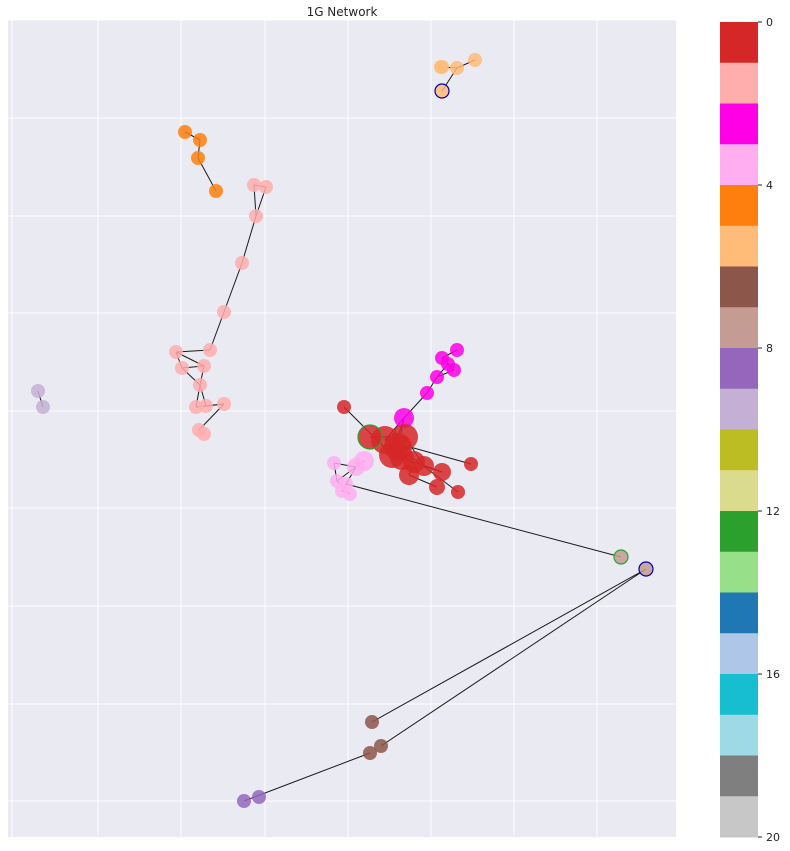  I want to click on colorbar-tick-label: 16, so click(773, 674).